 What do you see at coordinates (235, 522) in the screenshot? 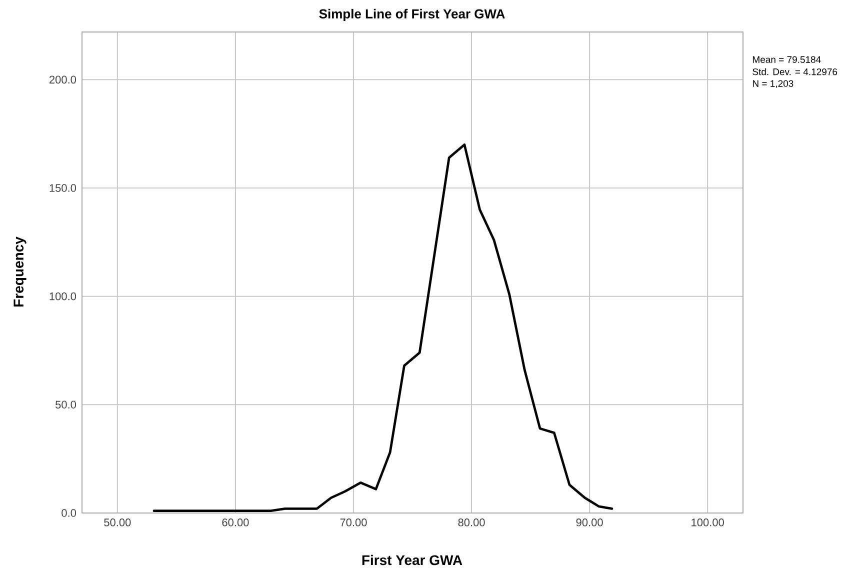
I see `x-tick-label: 60.00` at bounding box center [235, 522].